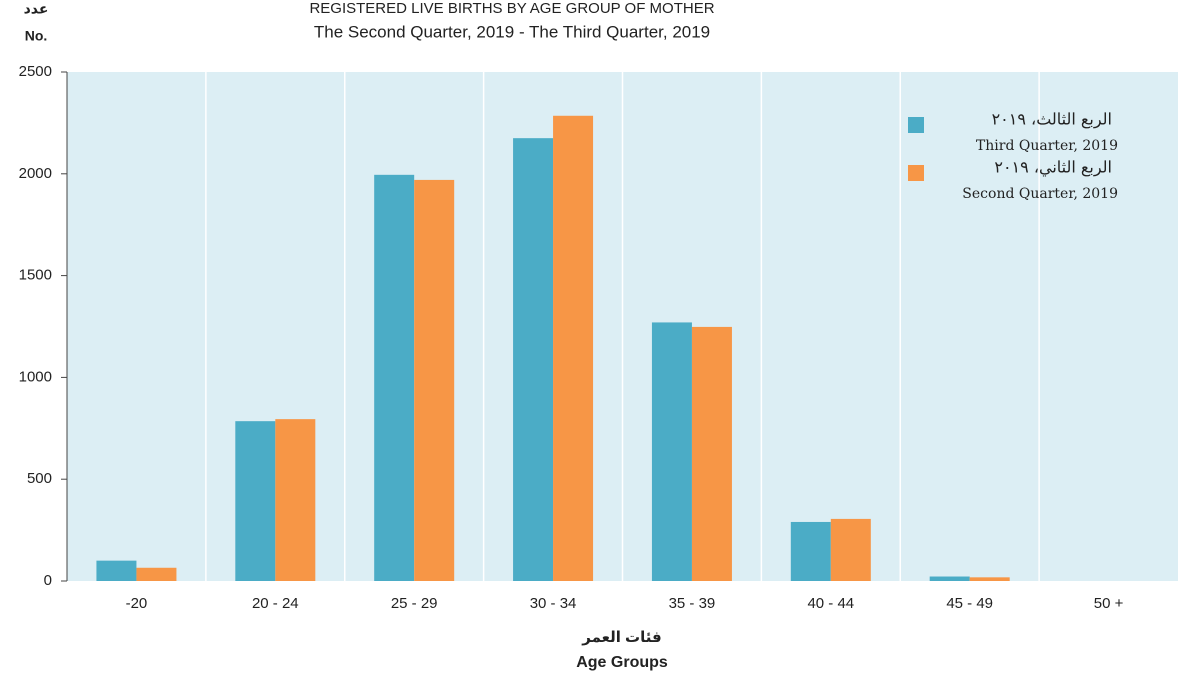  What do you see at coordinates (137, 603) in the screenshot?
I see `x-tick-label: -20` at bounding box center [137, 603].